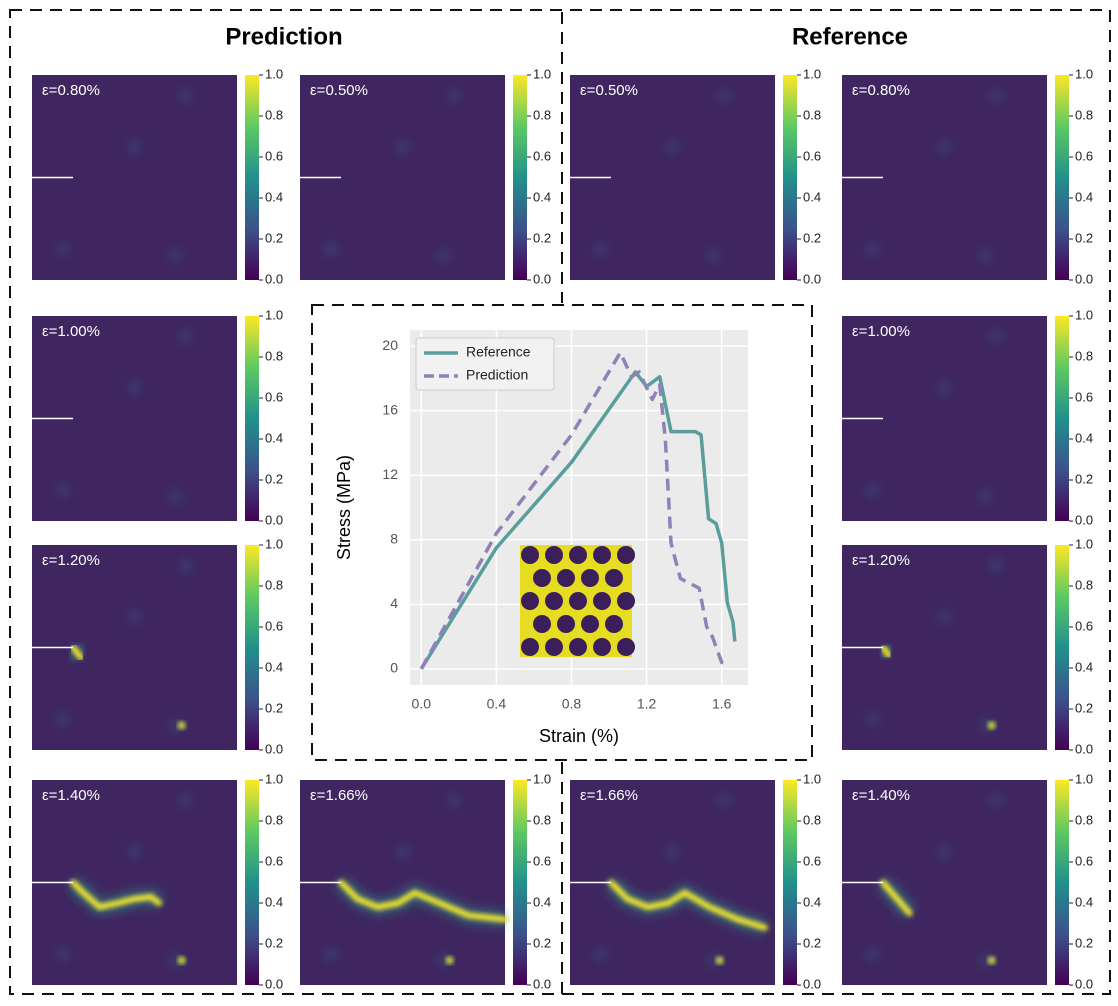 The height and width of the screenshot is (1006, 1118). I want to click on strain-label: ε=1.40%, so click(71, 795).